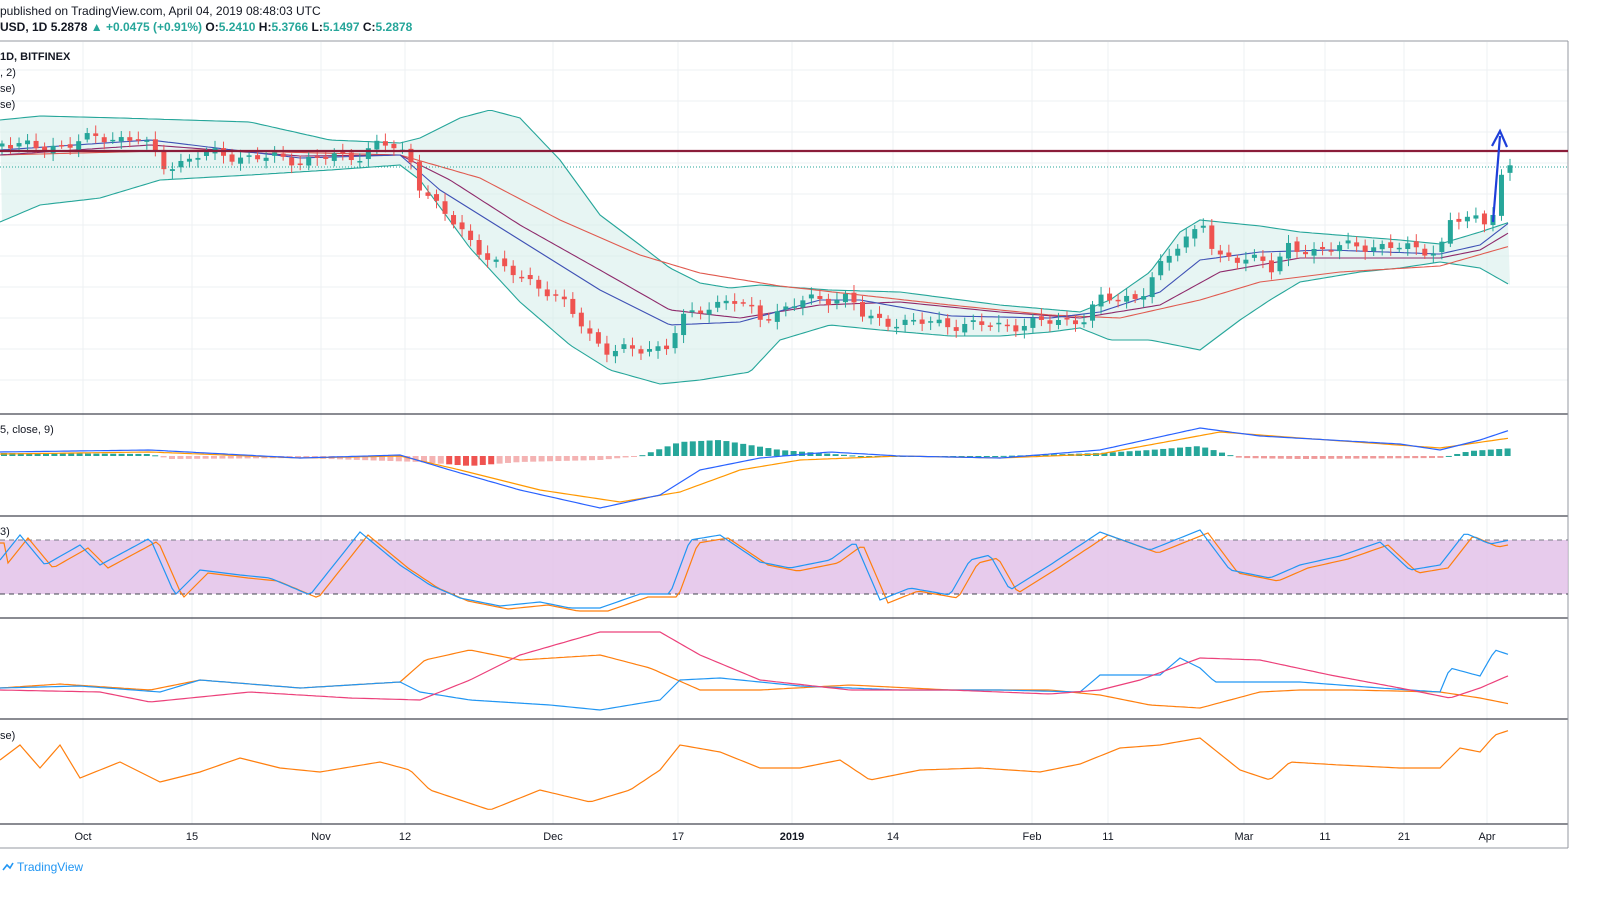 The image size is (1600, 900). What do you see at coordinates (1244, 837) in the screenshot?
I see `x-tick-label: Mar` at bounding box center [1244, 837].